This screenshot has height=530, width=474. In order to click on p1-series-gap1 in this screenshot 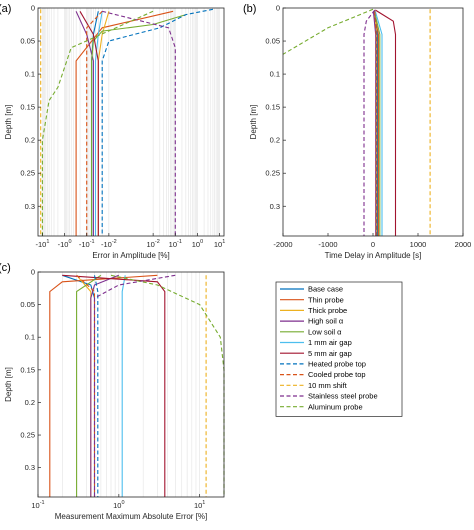, I will do `click(378, 123)`.